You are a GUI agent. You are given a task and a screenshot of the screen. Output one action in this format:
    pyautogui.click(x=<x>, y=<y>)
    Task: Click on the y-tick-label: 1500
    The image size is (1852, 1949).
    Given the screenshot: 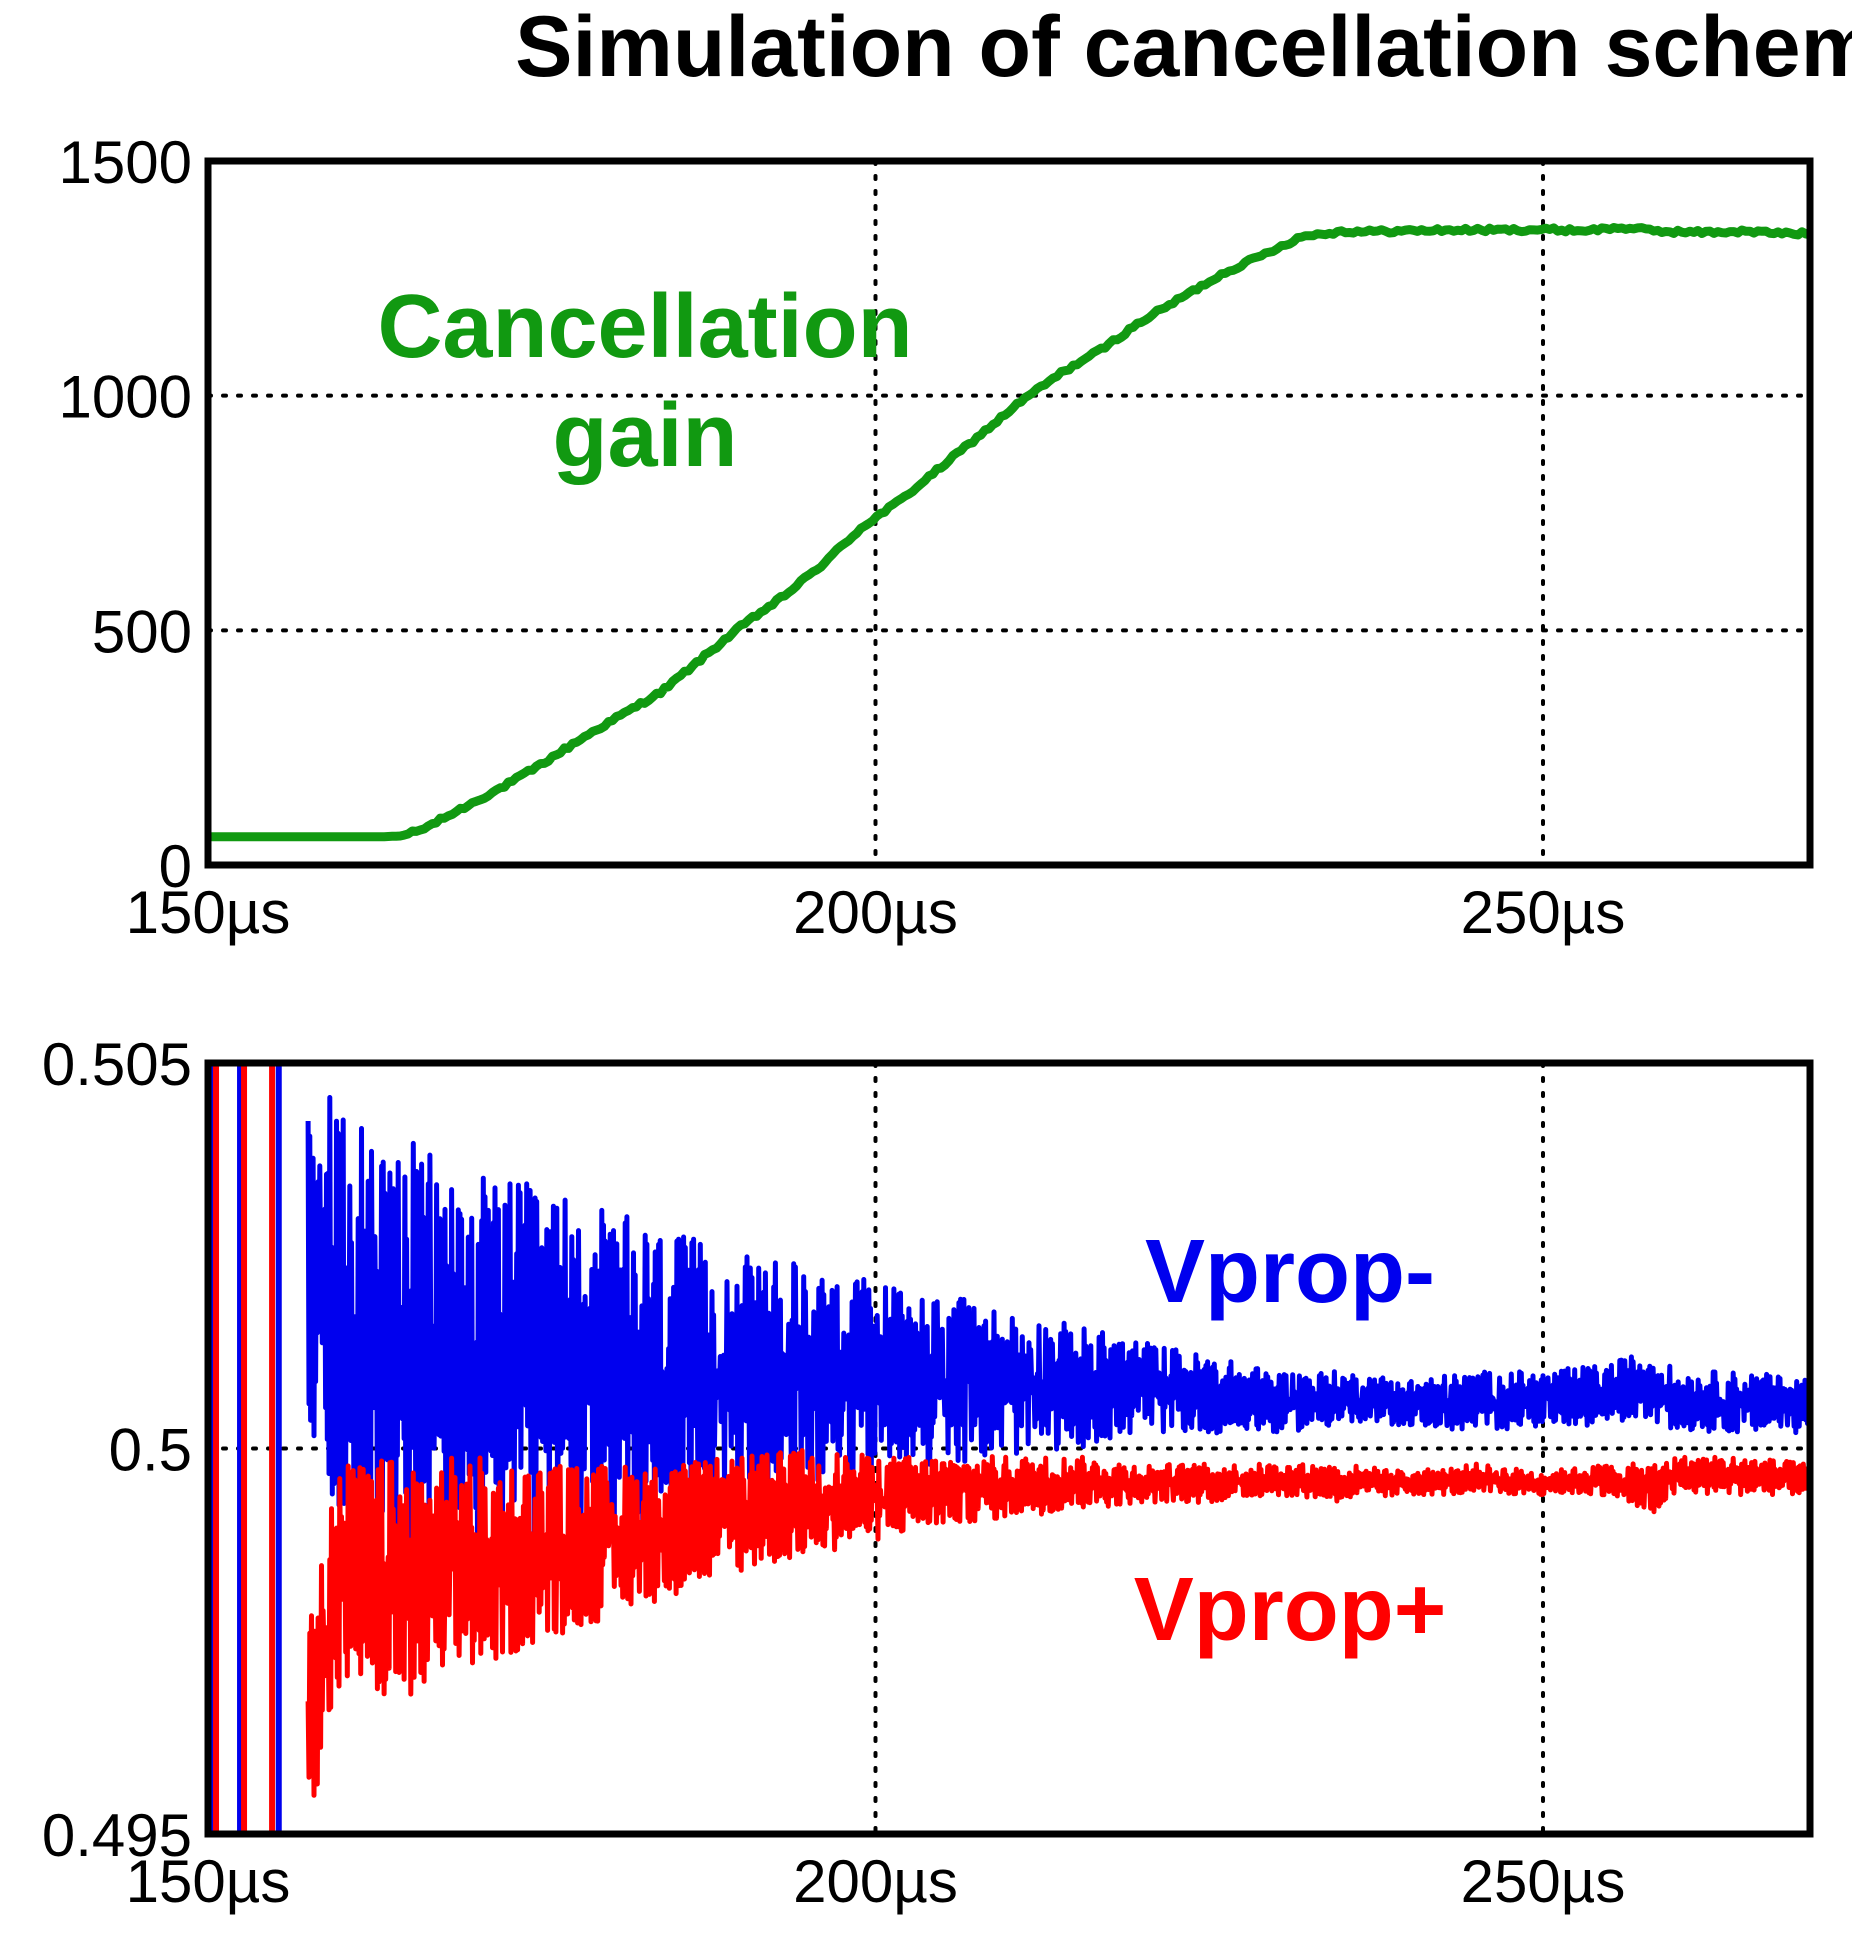 What is the action you would take?
    pyautogui.click(x=125, y=162)
    